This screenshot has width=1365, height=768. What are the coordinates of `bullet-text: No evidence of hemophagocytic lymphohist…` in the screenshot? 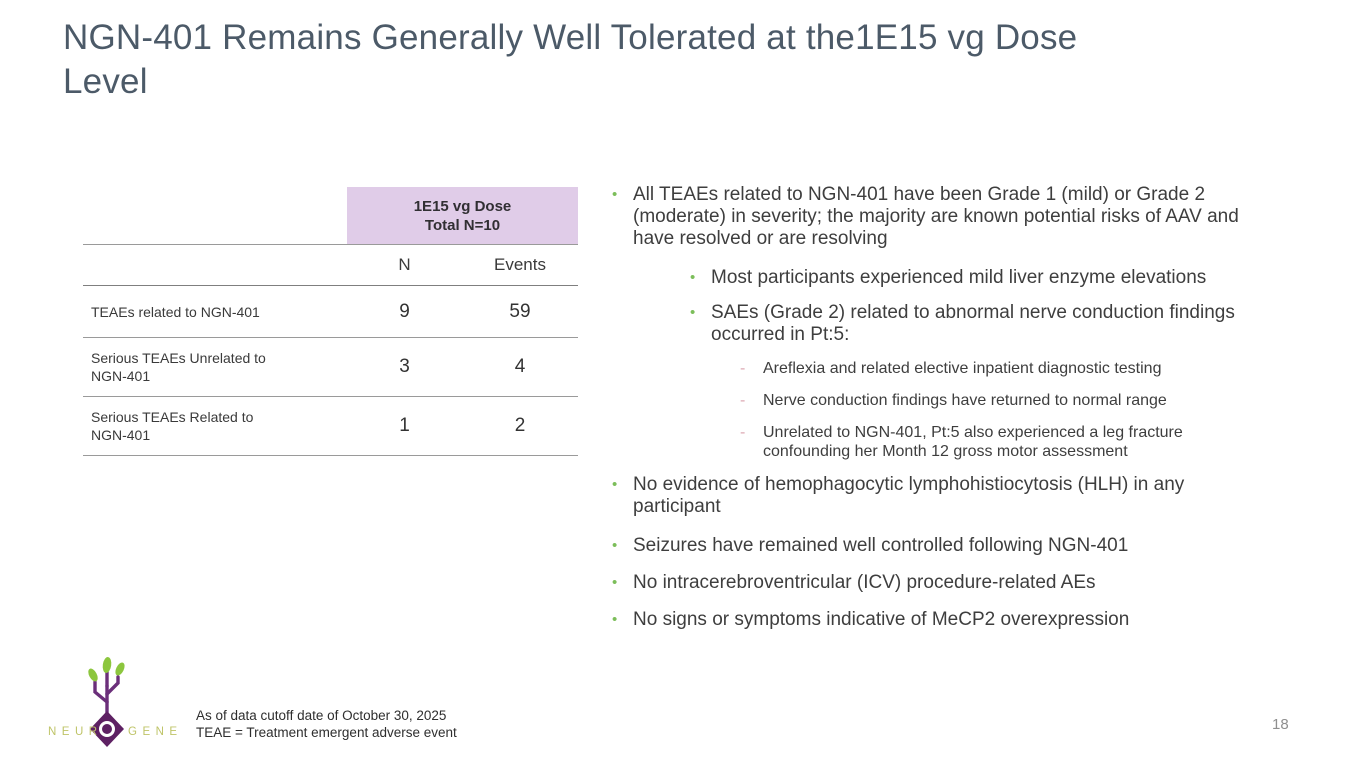 It's located at (909, 495).